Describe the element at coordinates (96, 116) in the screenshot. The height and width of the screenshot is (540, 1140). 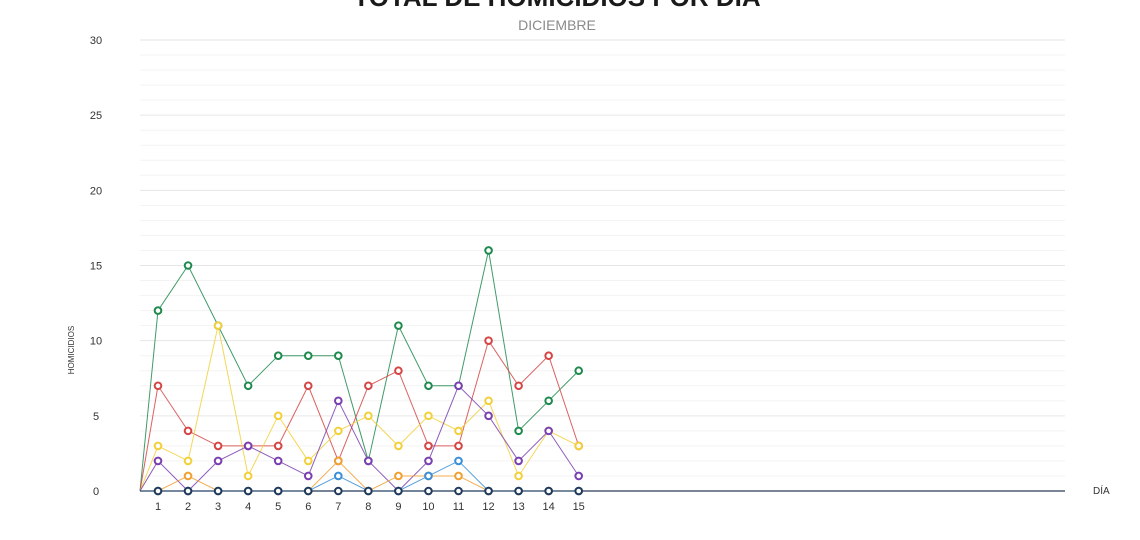
I see `y-tick-label: 25` at that location.